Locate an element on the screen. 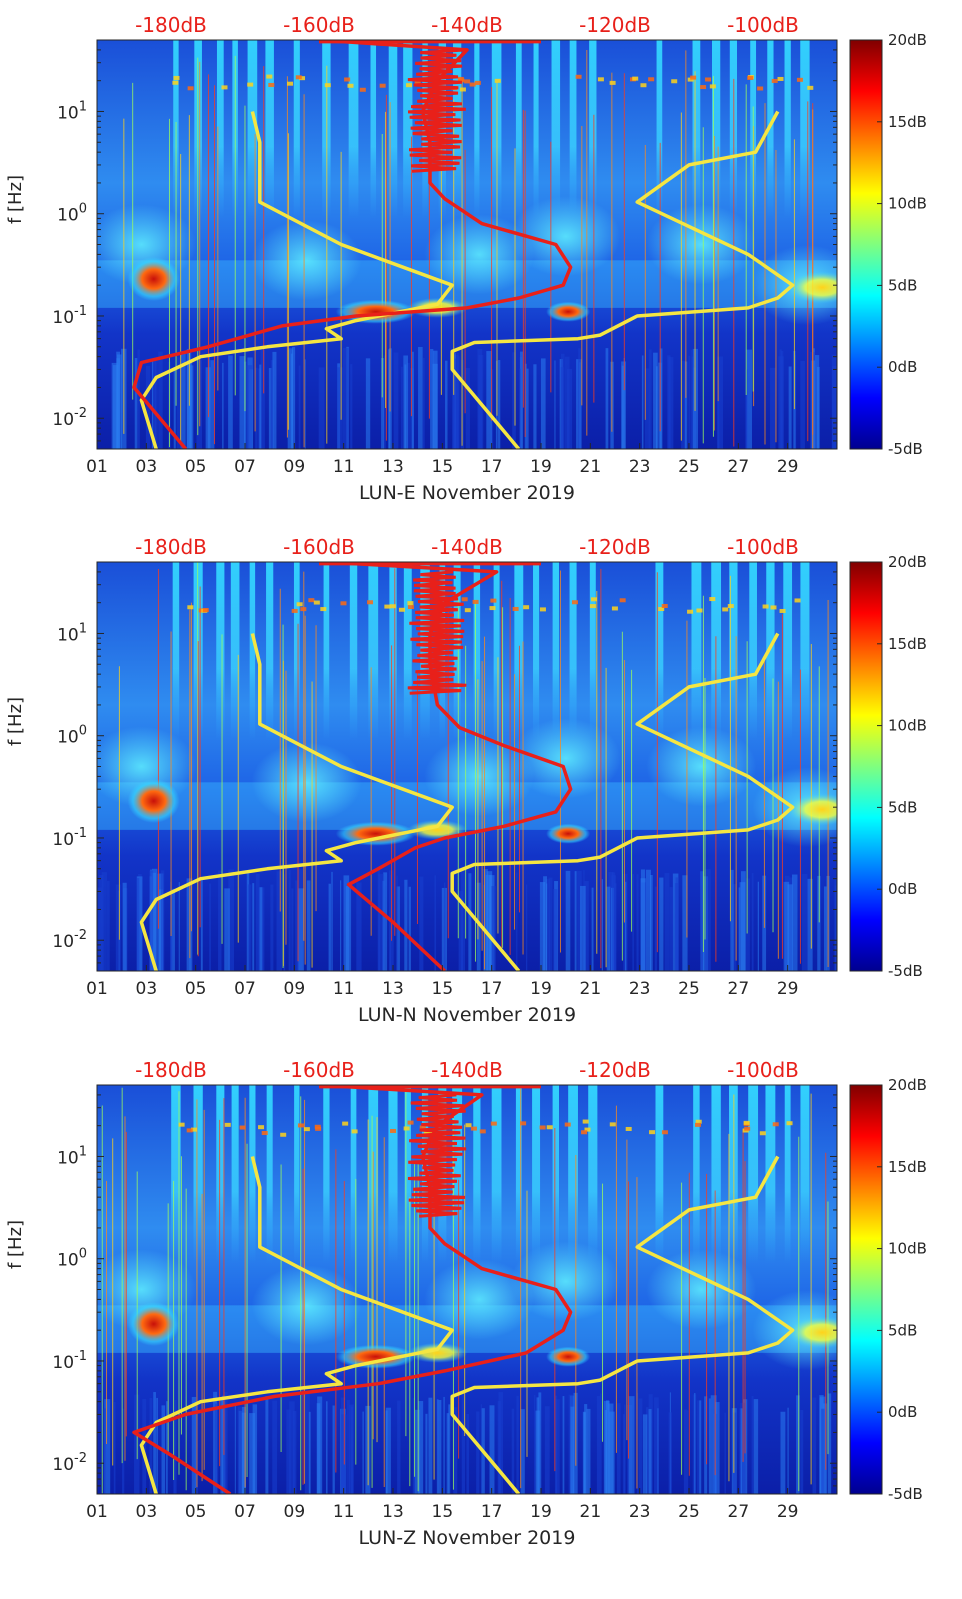 The height and width of the screenshot is (1599, 962). colorbar-tick-label: -5dB is located at coordinates (905, 449).